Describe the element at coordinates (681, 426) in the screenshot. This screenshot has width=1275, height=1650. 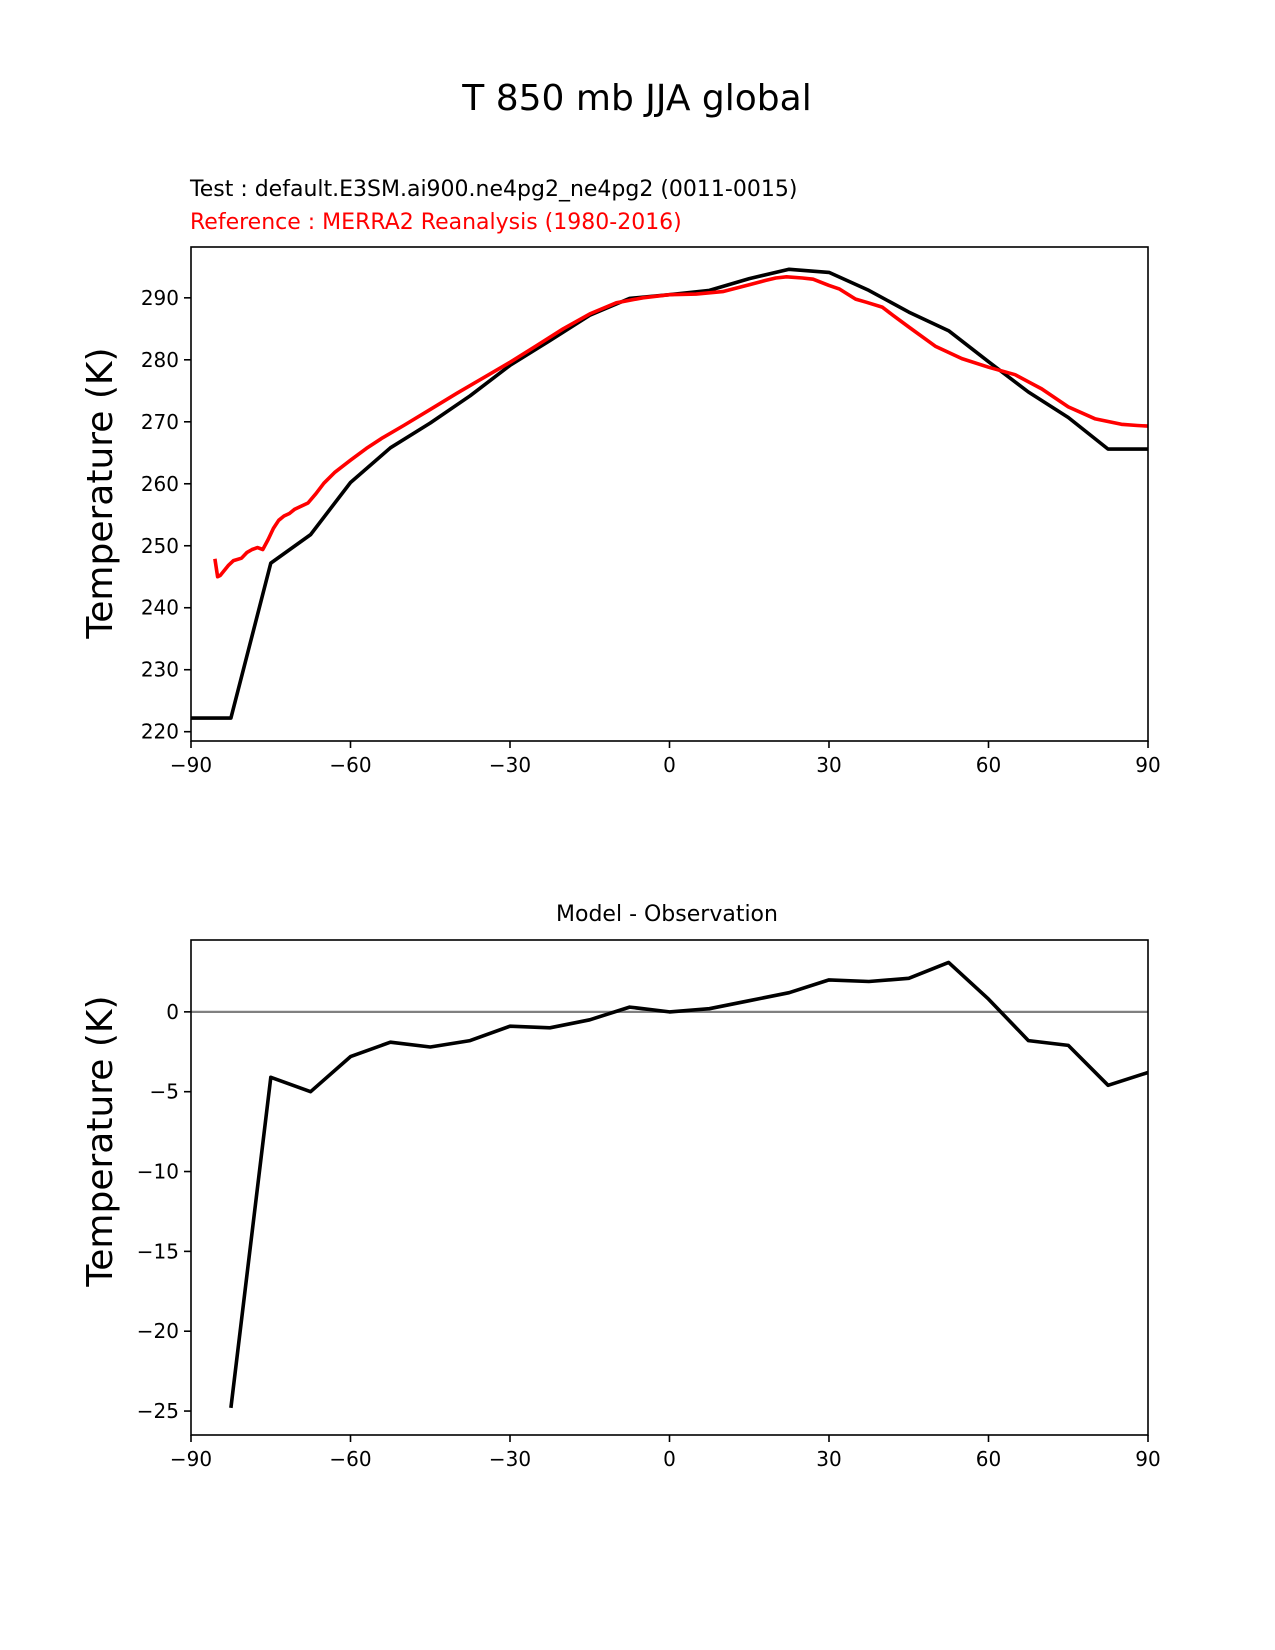
I see `top-reference-line` at that location.